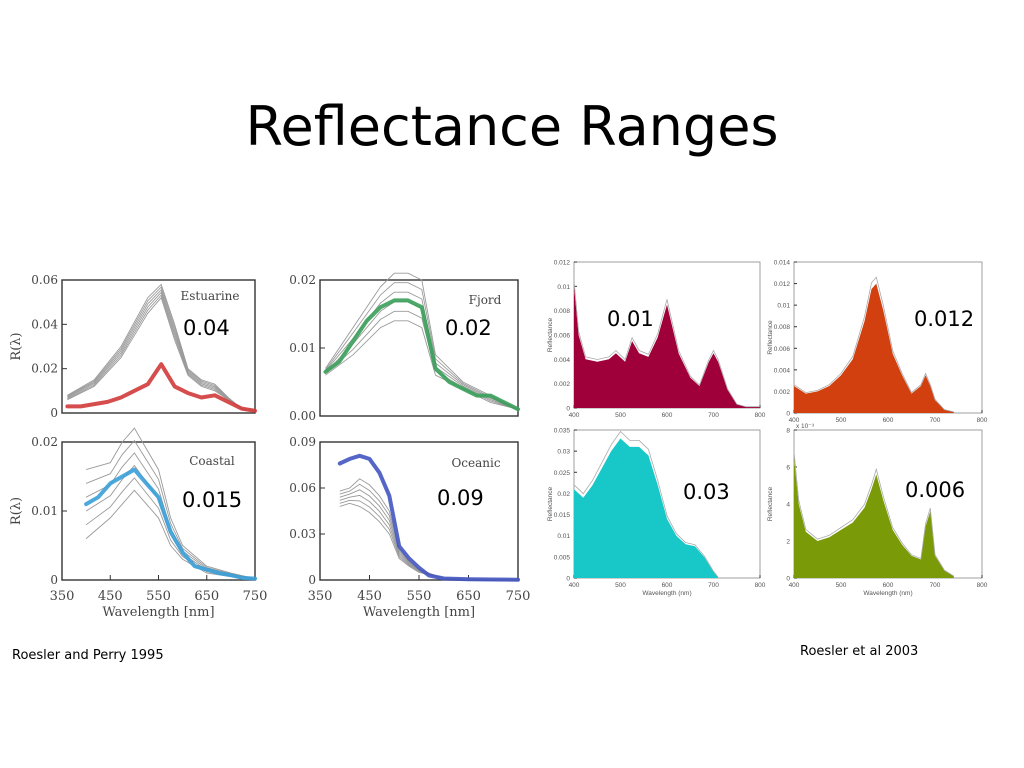 The image size is (1024, 768). Describe the element at coordinates (562, 473) in the screenshot. I see `y-tick-label: 0.025` at that location.